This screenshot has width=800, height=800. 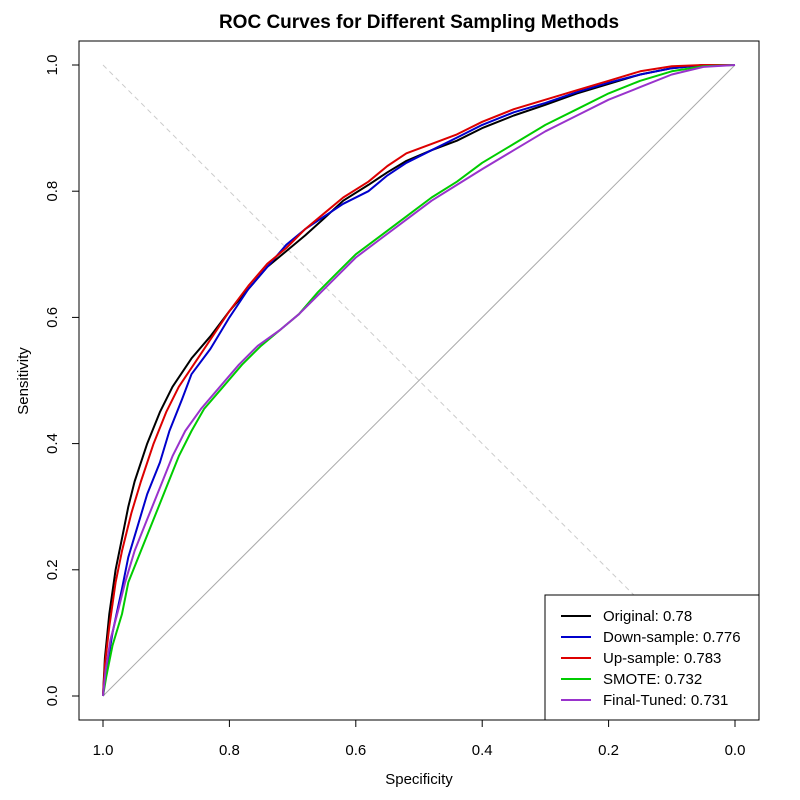 I want to click on y-tick-label: 0.8, so click(x=52, y=191).